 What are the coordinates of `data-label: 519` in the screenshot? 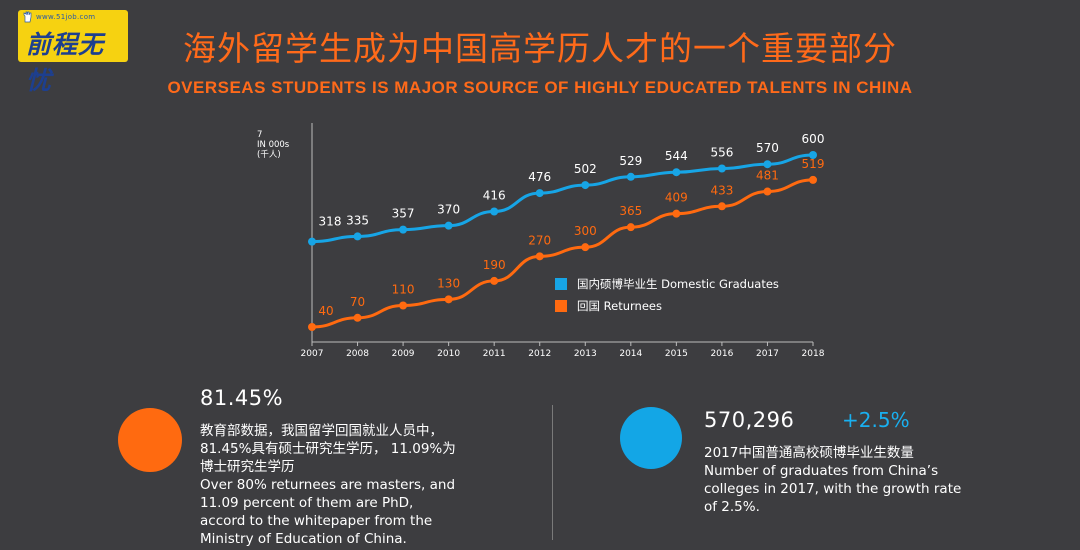 It's located at (813, 164).